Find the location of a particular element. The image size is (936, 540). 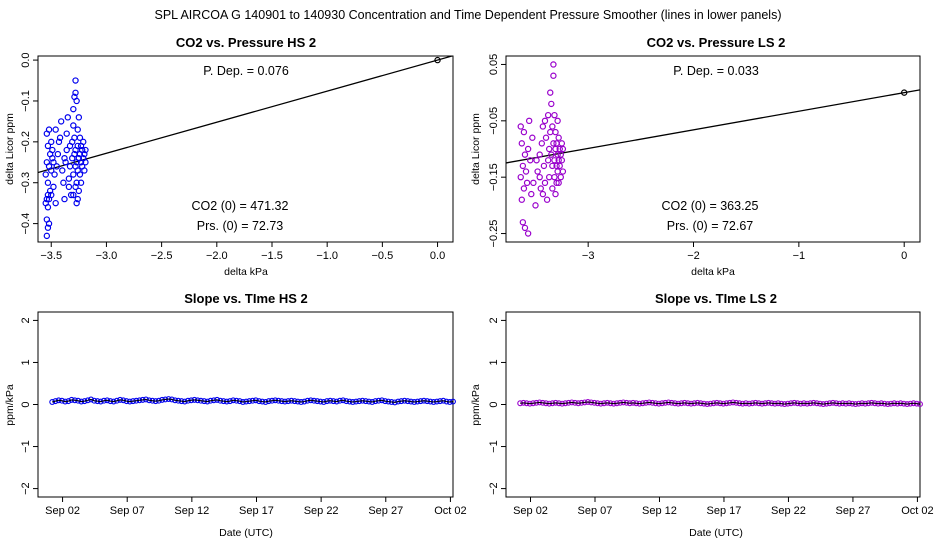

x-axis-label: delta kPa is located at coordinates (246, 272).